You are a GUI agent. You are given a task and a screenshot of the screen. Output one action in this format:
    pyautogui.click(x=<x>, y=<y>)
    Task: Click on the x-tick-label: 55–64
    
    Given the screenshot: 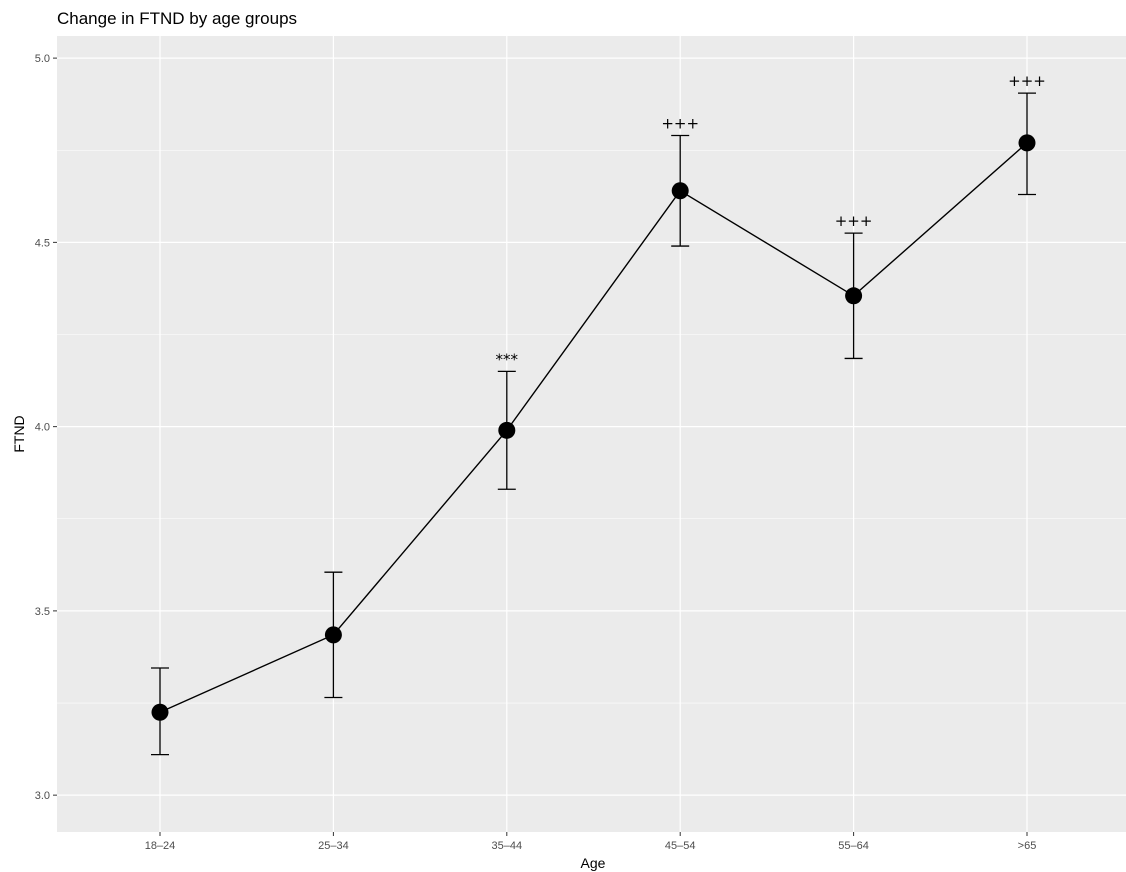 What is the action you would take?
    pyautogui.click(x=853, y=846)
    